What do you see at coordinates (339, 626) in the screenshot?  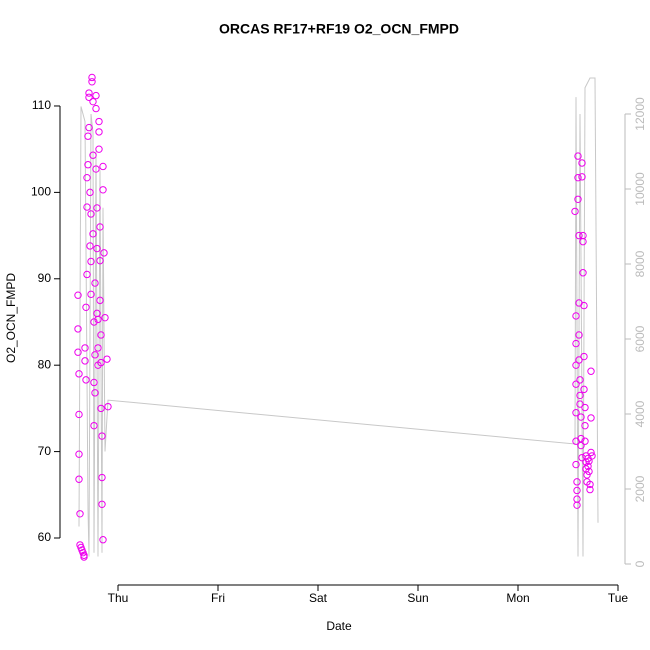 I see `x-axis-label: Date` at bounding box center [339, 626].